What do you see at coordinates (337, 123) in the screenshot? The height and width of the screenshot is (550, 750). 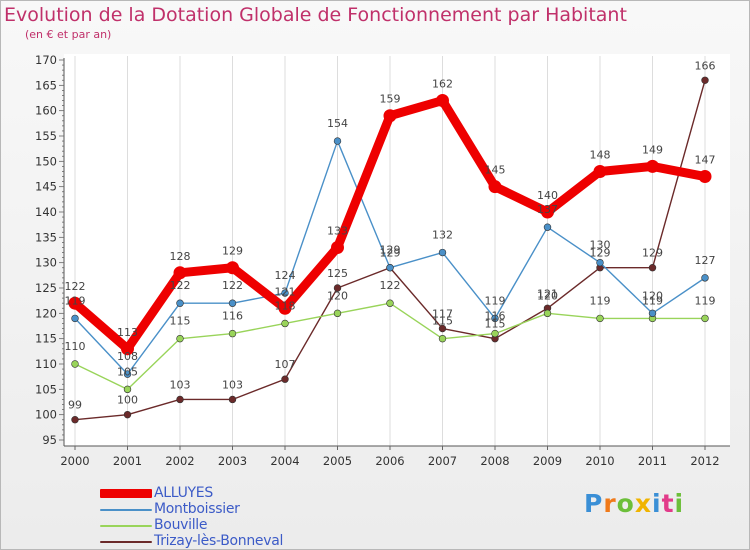 I see `data-label-1-5: 154` at bounding box center [337, 123].